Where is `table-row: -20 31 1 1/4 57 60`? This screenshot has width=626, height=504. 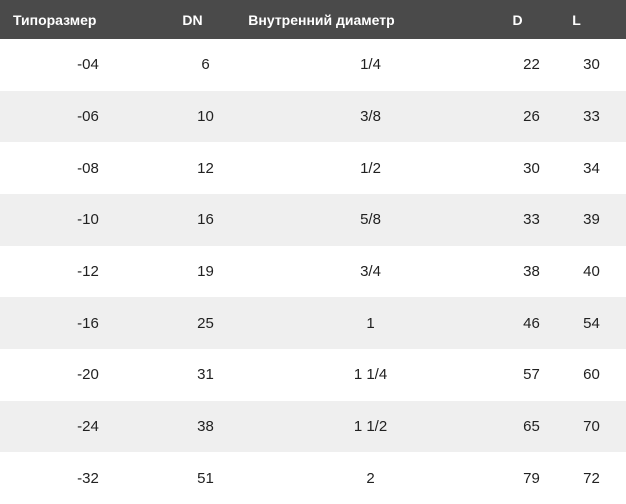
table-row: -20 31 1 1/4 57 60 is located at coordinates (313, 375).